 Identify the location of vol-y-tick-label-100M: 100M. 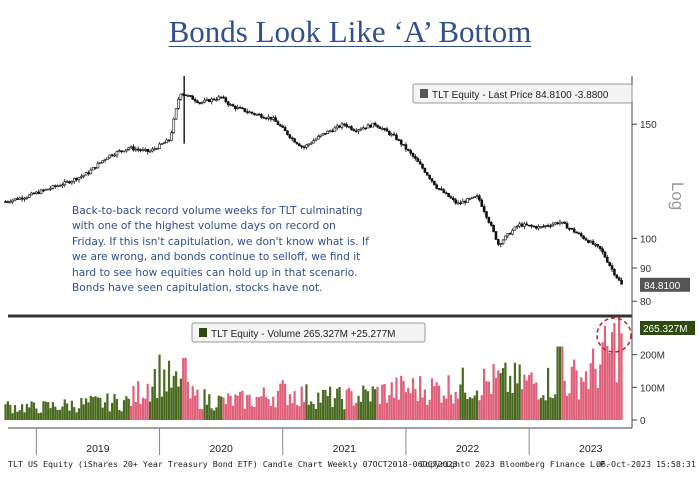
(652, 388).